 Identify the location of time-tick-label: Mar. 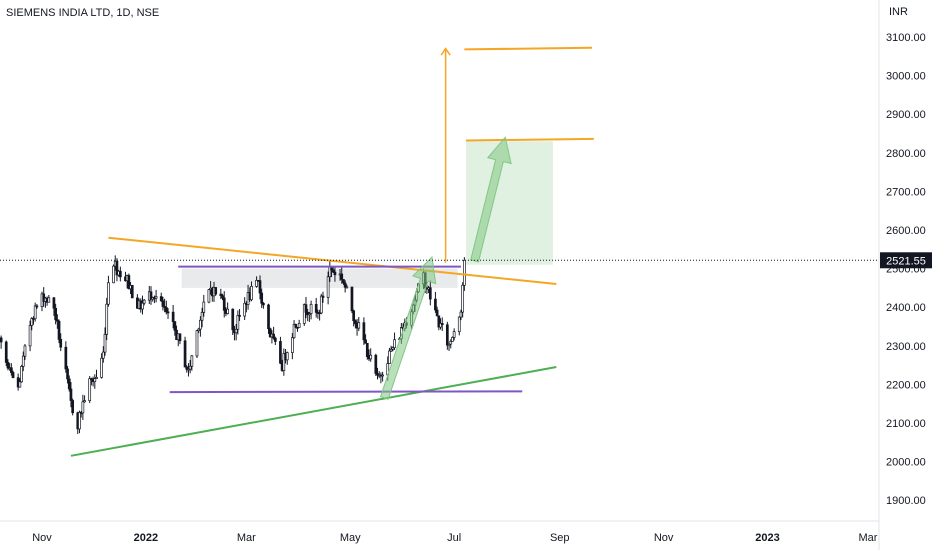
(868, 538).